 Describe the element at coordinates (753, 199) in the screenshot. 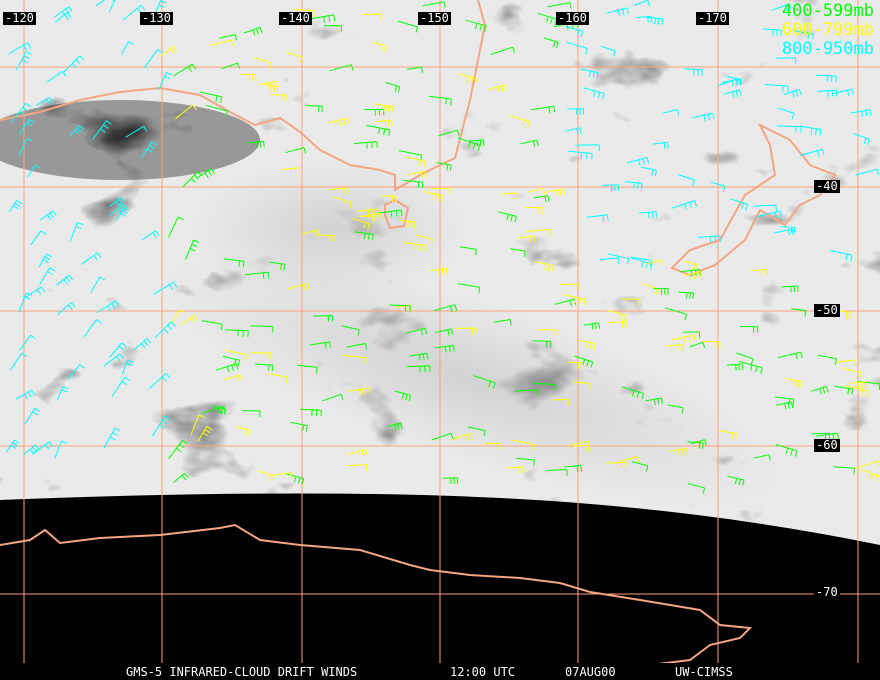

I see `new-zealand-coast` at that location.